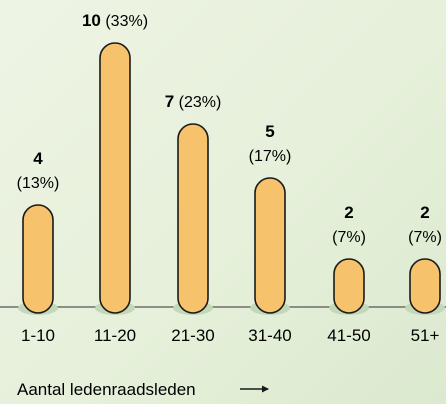 This screenshot has height=404, width=446. I want to click on value-count: 4, so click(38, 158).